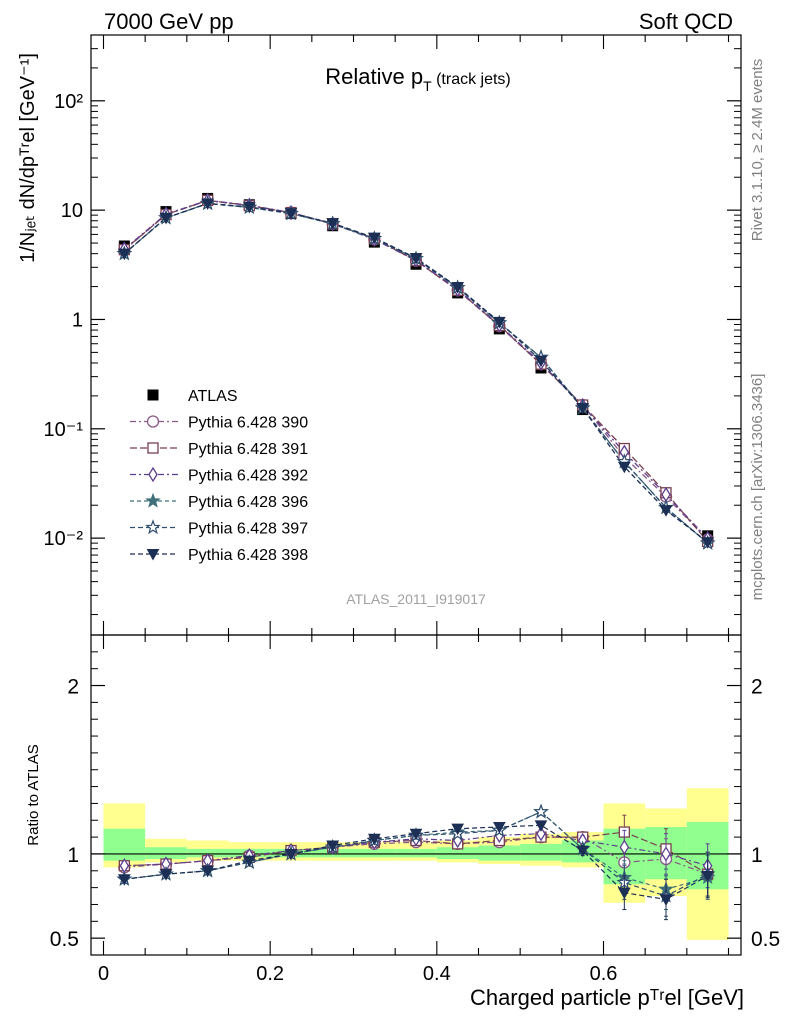  I want to click on legend-label: Pythia 6.428 391, so click(248, 449).